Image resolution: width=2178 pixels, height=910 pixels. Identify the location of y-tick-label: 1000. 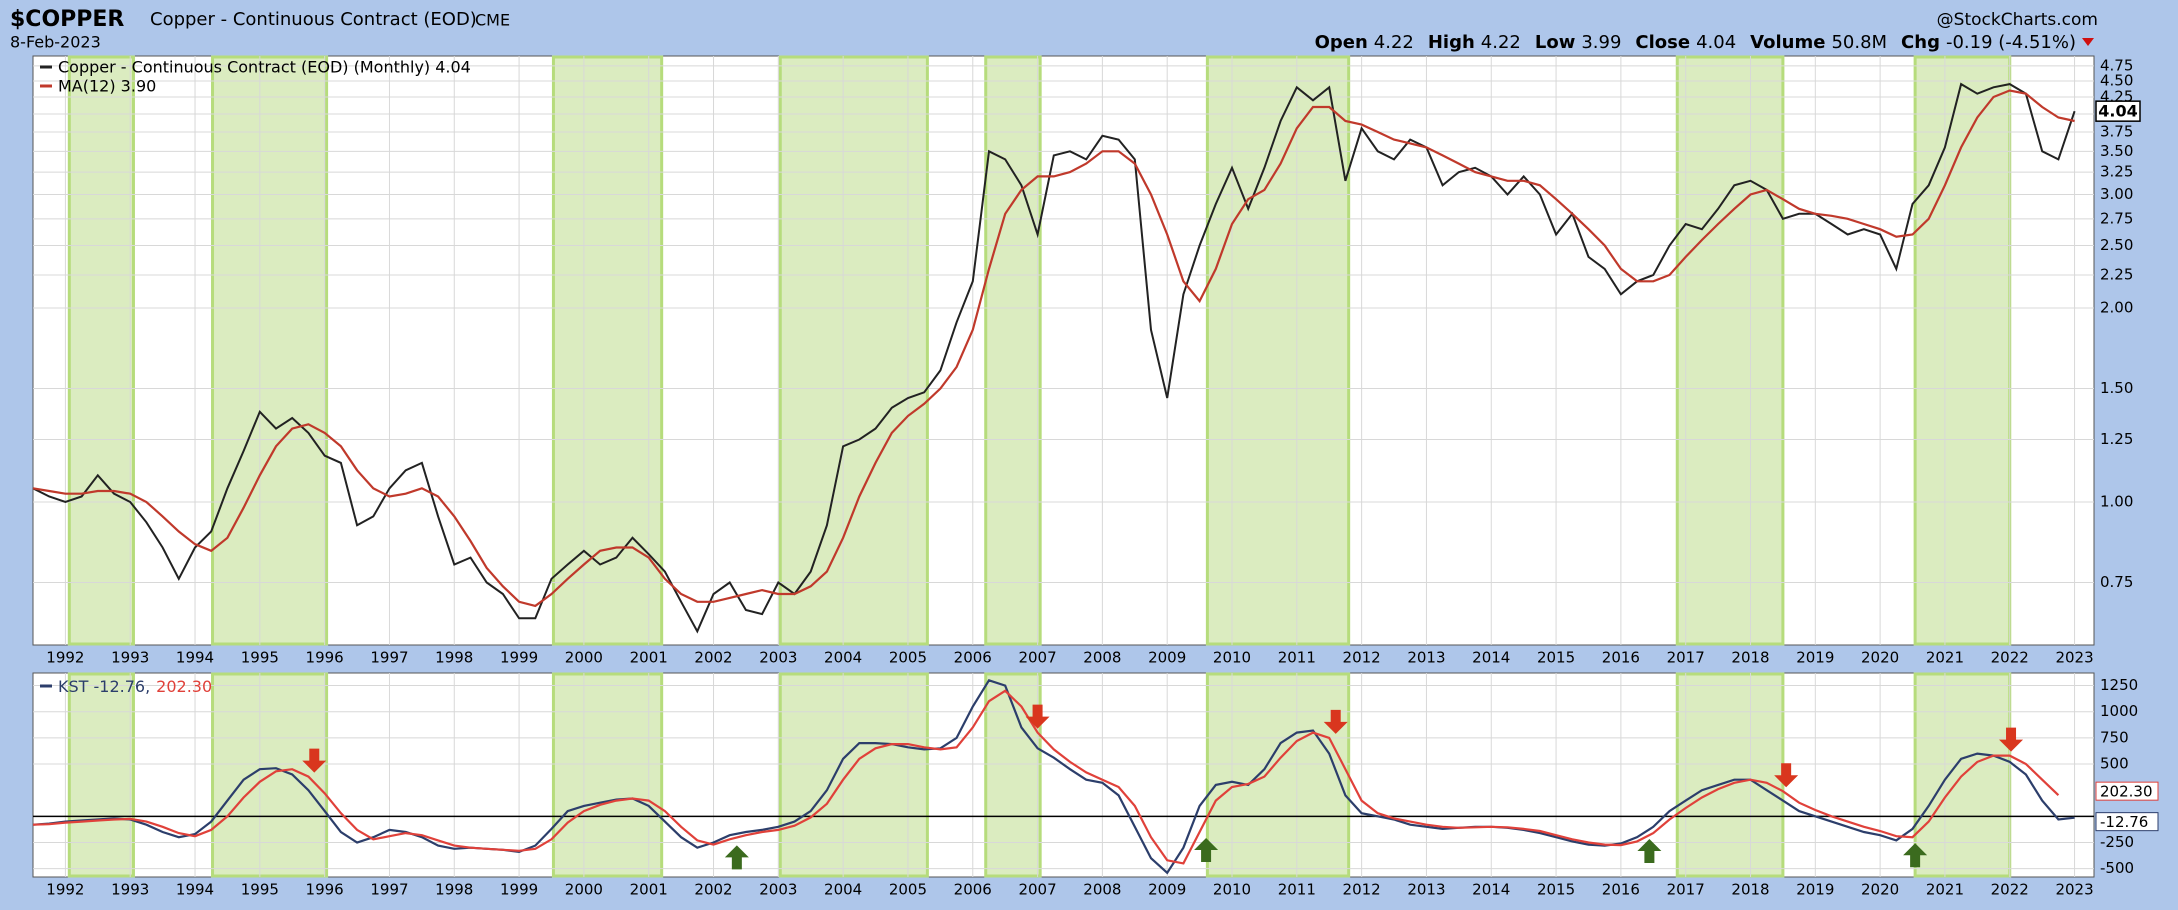
(2119, 711).